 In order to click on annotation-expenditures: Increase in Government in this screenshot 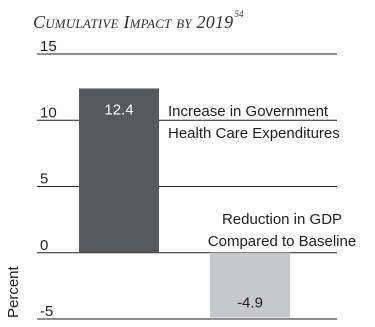, I will do `click(248, 111)`.